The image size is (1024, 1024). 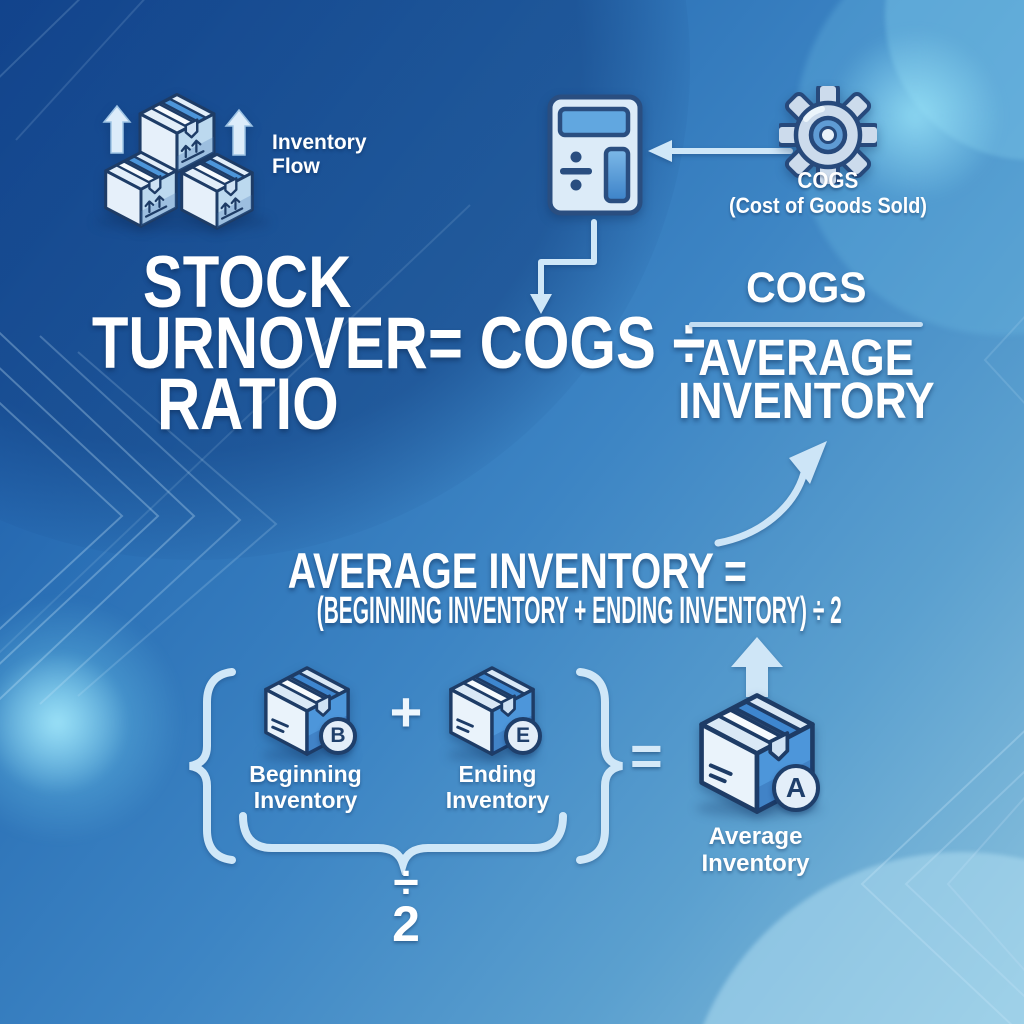 What do you see at coordinates (567, 343) in the screenshot?
I see `formula-rhs-inline: = COGS ÷` at bounding box center [567, 343].